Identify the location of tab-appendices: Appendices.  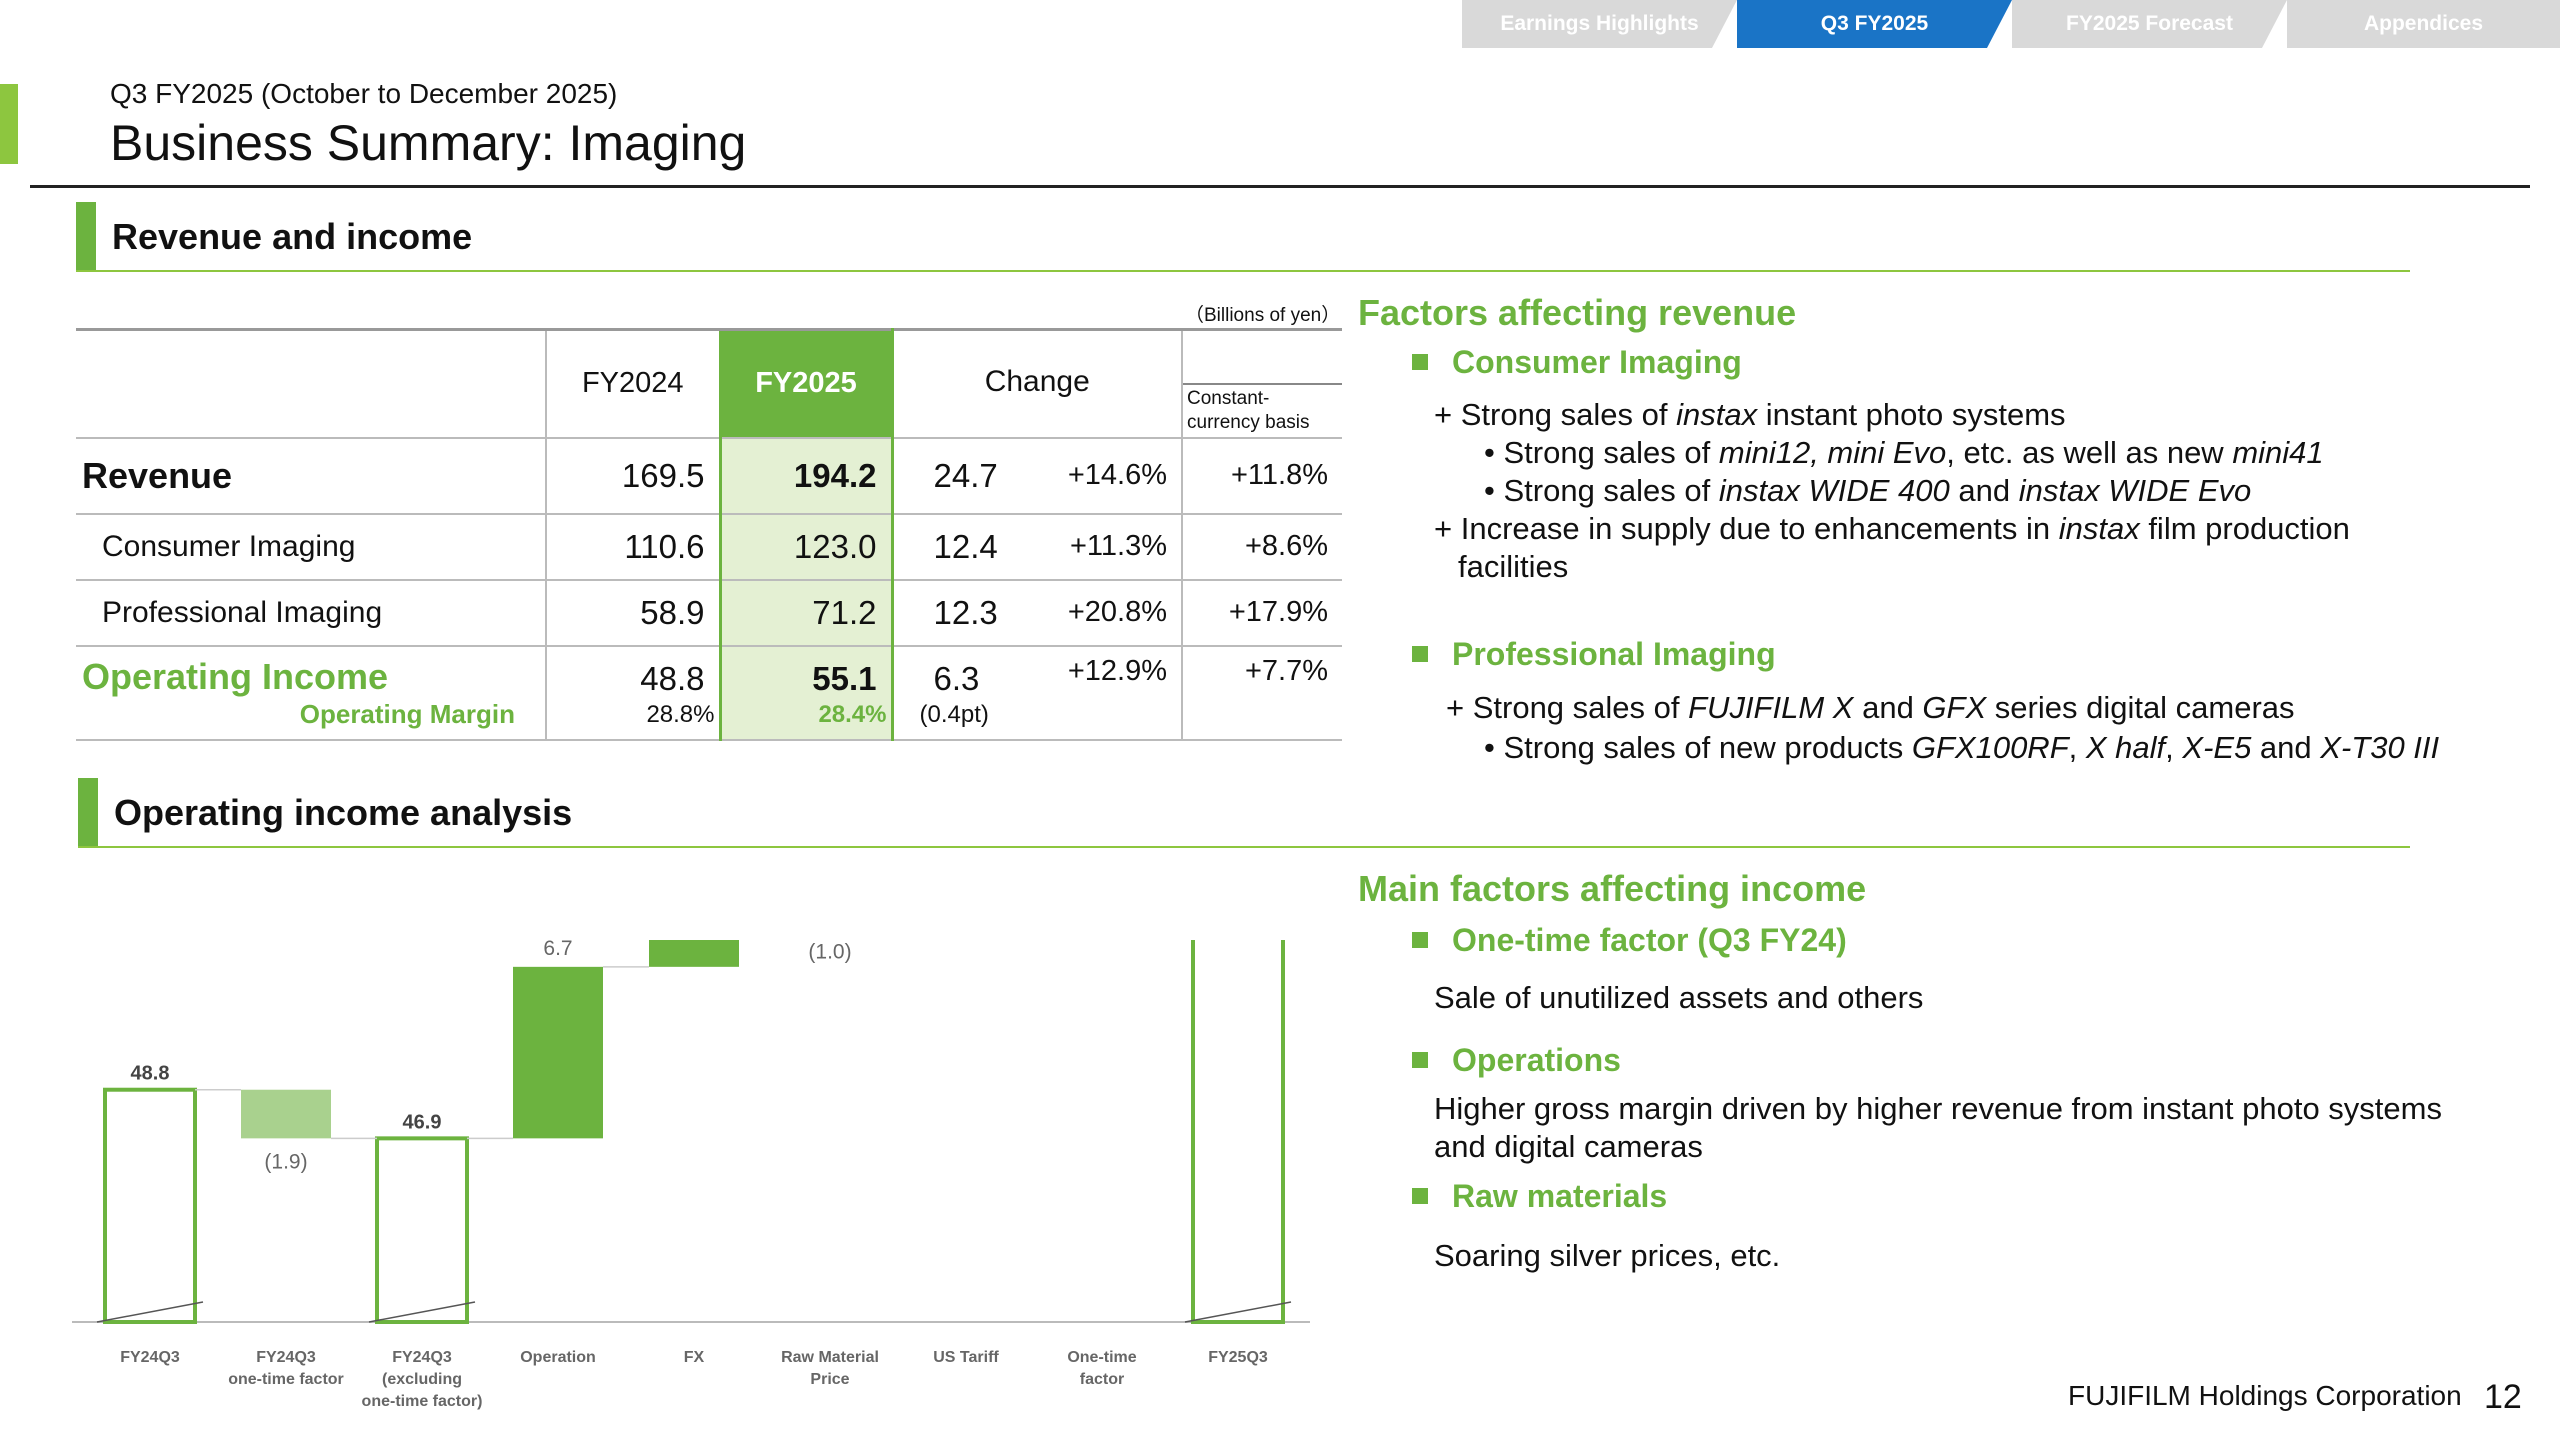
(2423, 24).